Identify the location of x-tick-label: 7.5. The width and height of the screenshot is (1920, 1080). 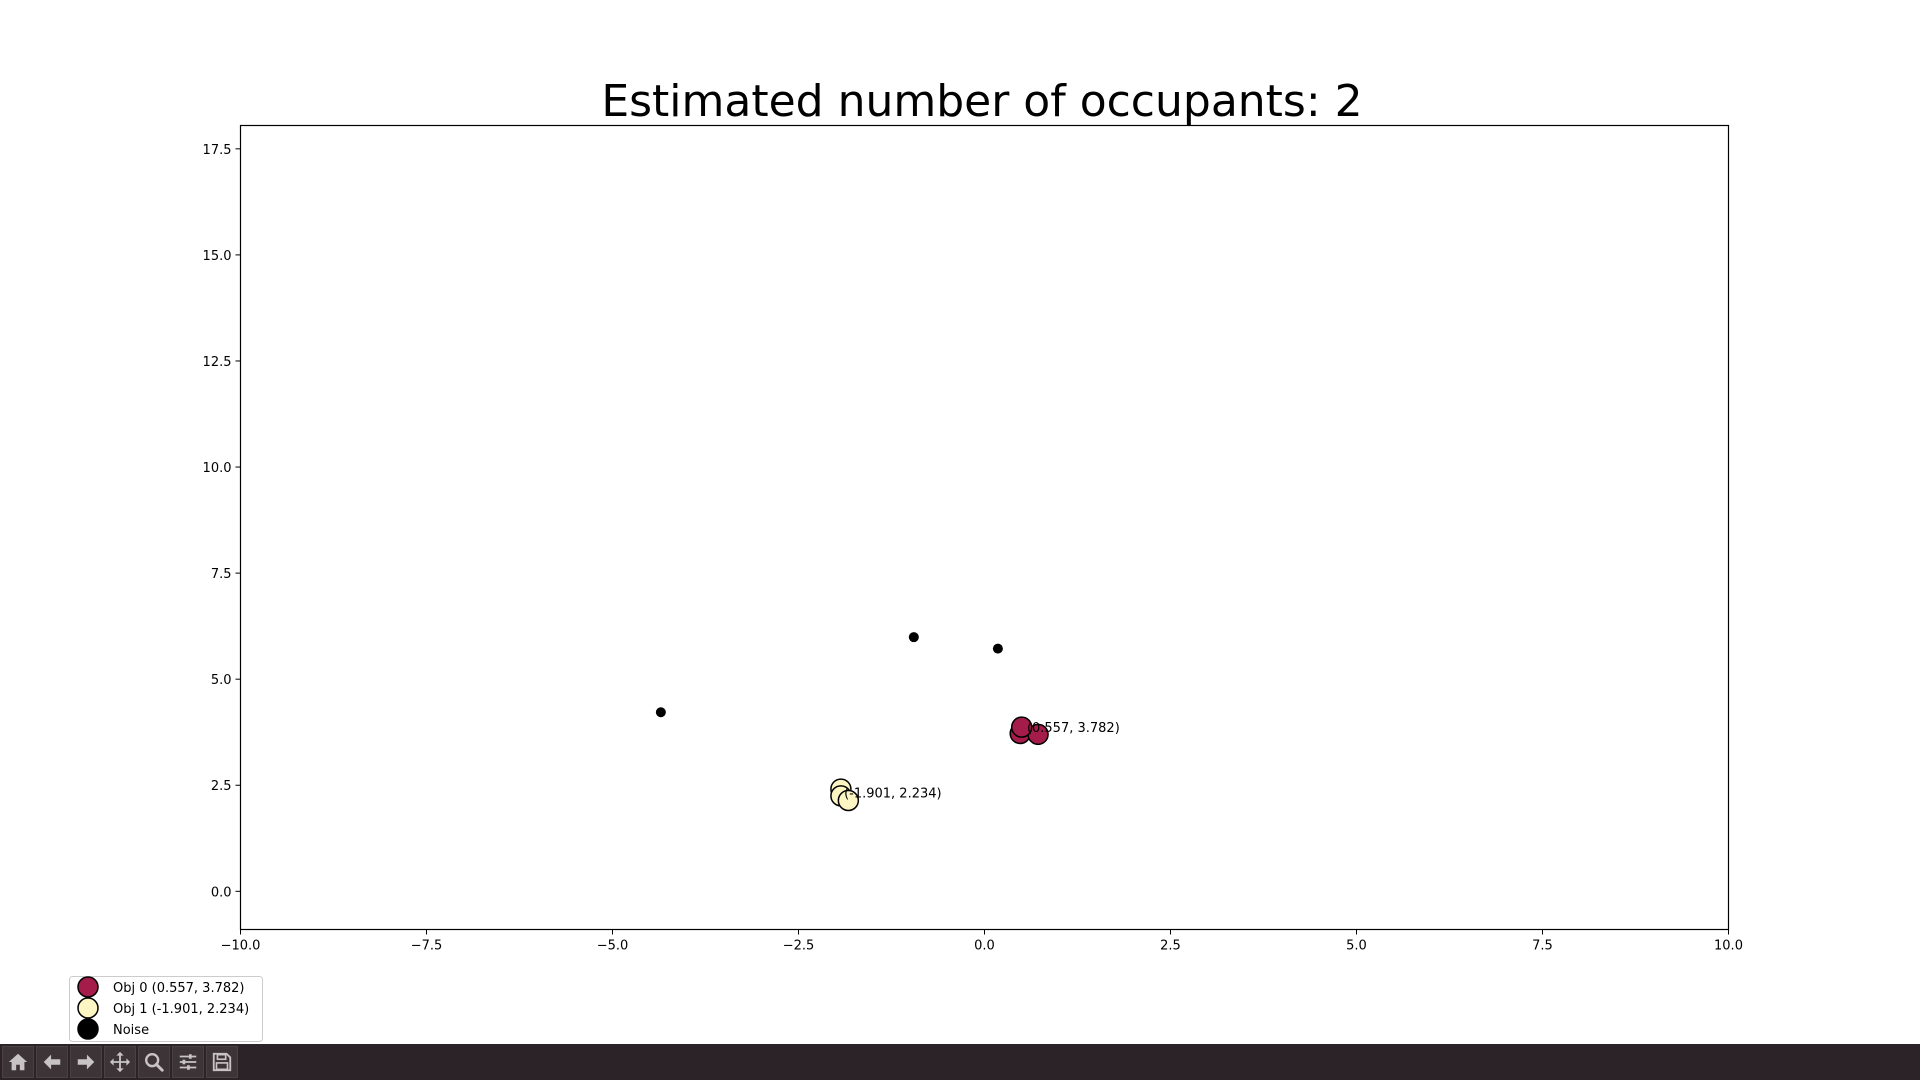
(1542, 946).